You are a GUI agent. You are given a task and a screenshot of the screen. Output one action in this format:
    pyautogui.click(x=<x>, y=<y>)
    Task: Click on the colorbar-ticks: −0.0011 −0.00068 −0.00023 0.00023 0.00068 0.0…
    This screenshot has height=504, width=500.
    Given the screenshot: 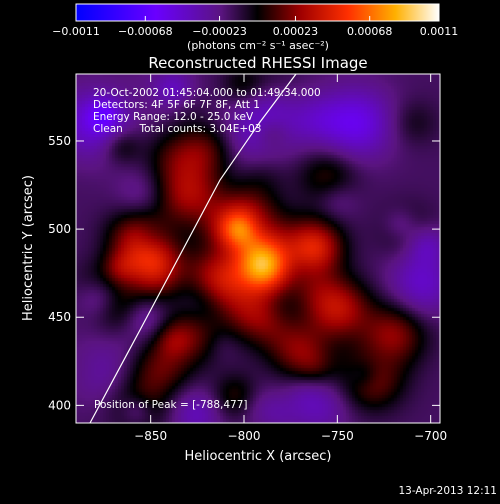 What is the action you would take?
    pyautogui.click(x=255, y=27)
    